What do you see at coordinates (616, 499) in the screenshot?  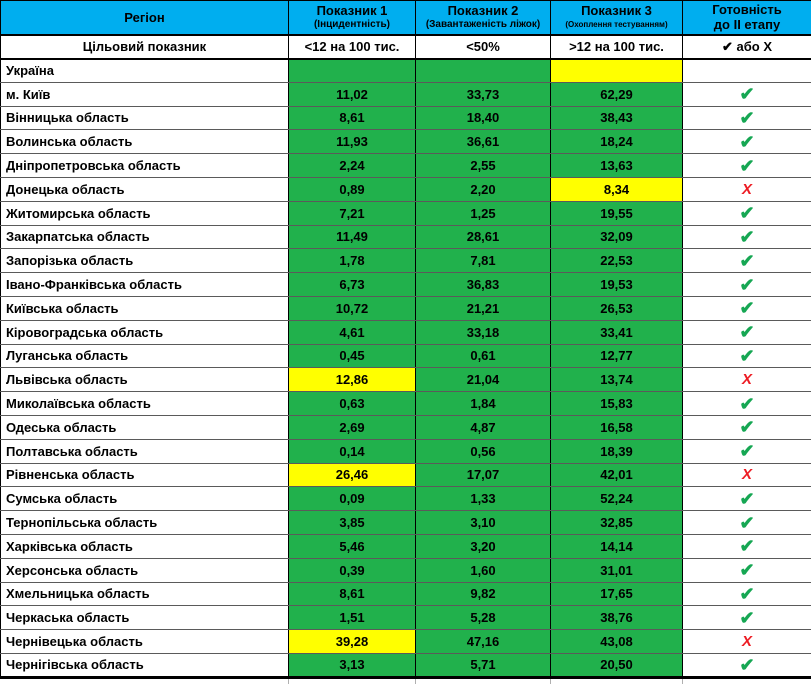 I see `indicator3-value-cell: 52,24` at bounding box center [616, 499].